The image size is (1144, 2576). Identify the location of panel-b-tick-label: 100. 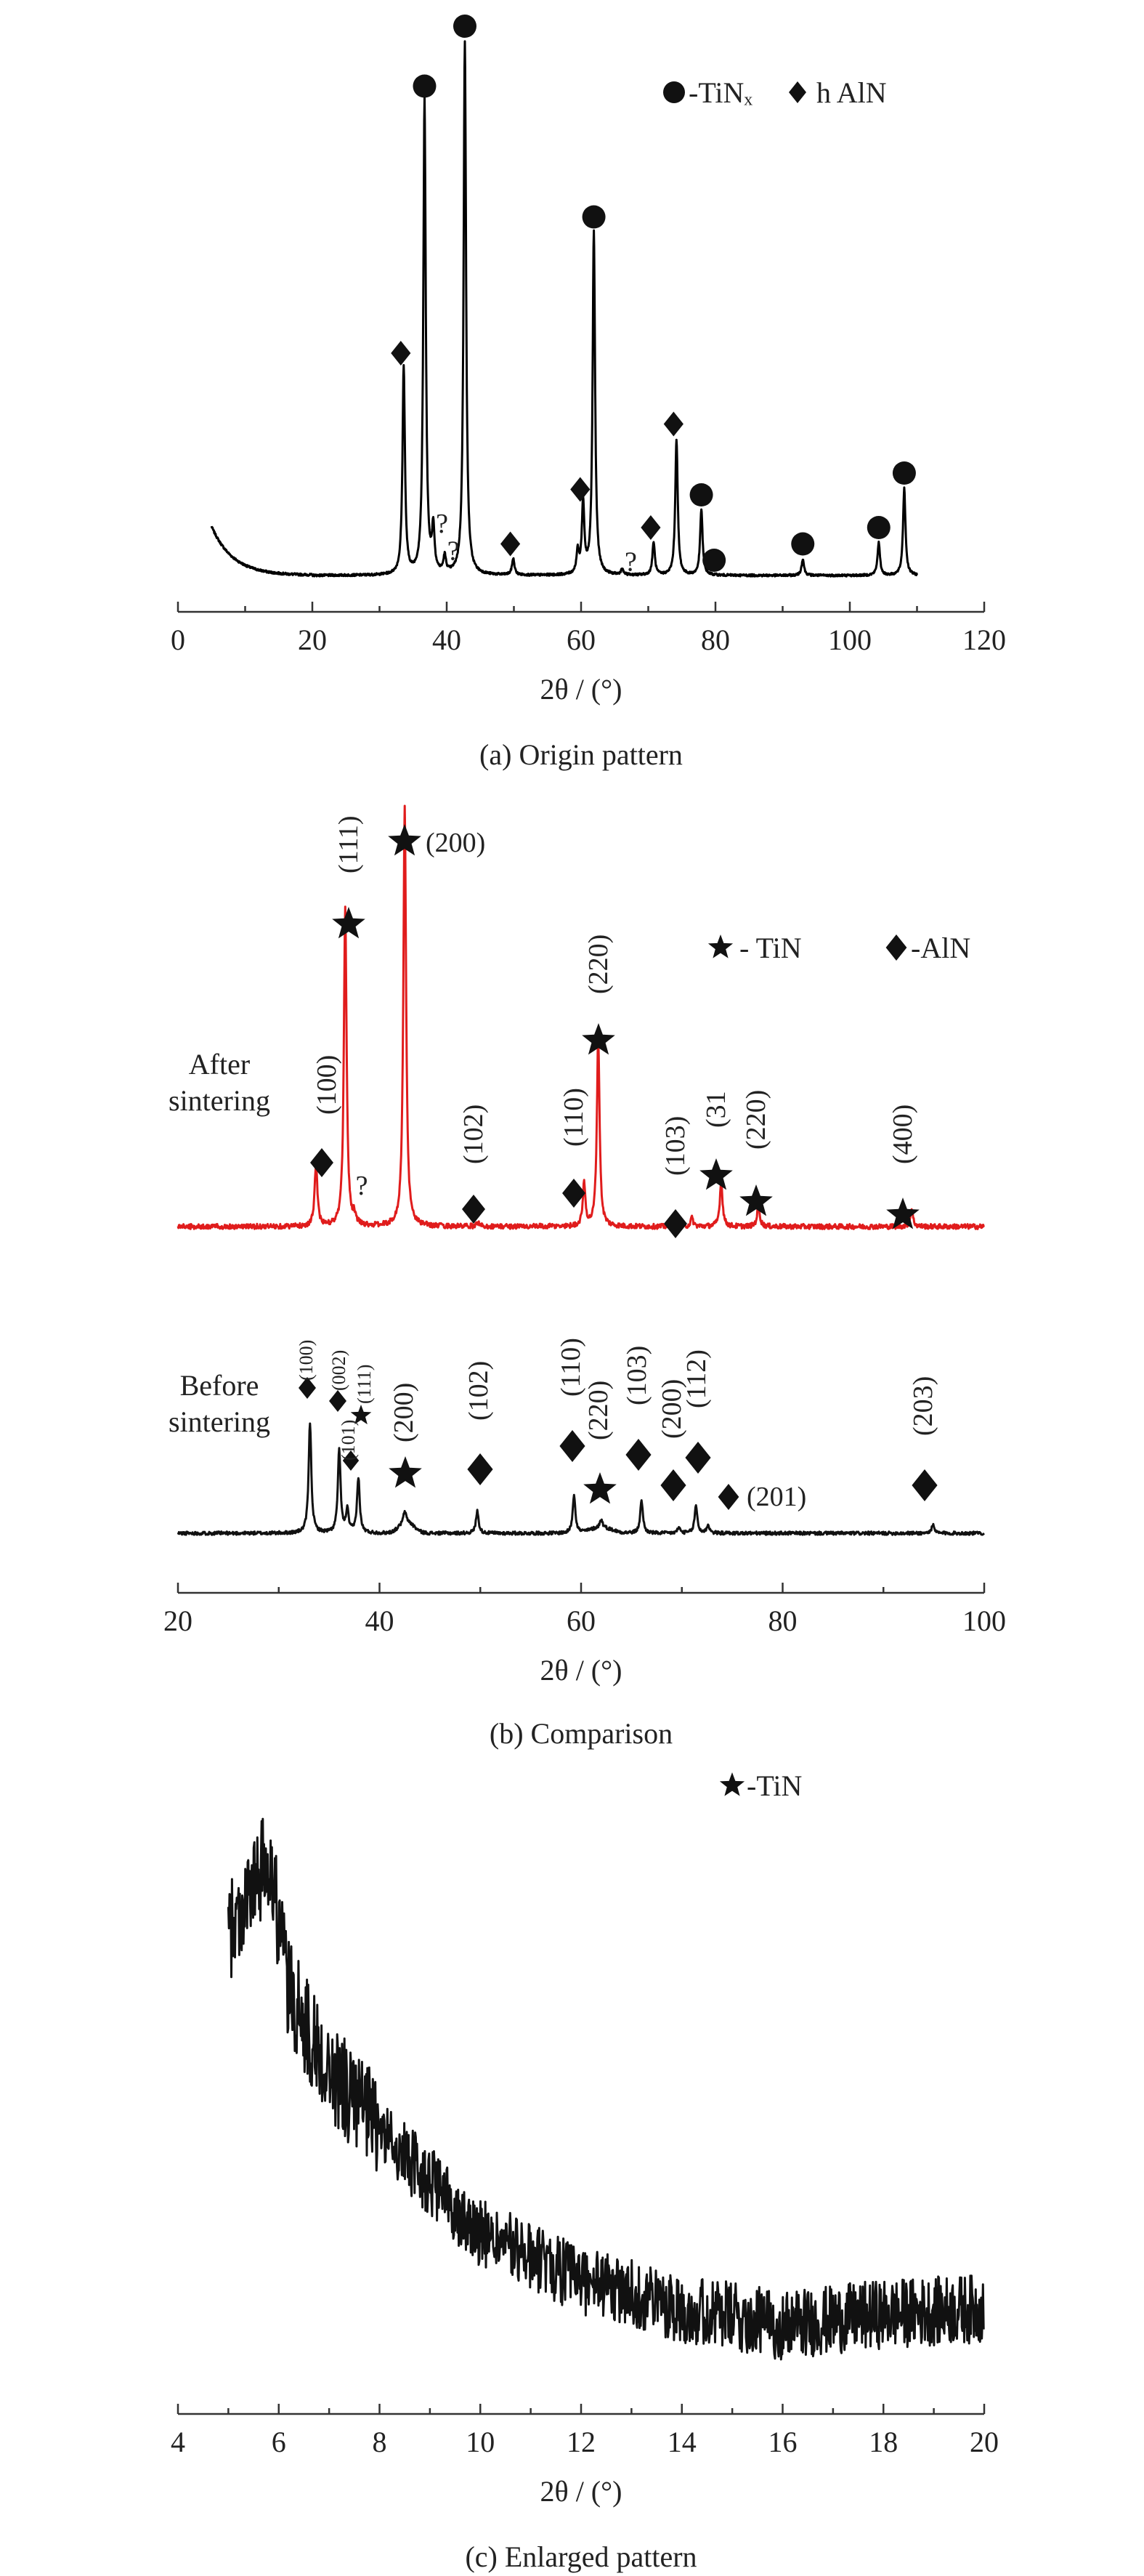
(984, 1620).